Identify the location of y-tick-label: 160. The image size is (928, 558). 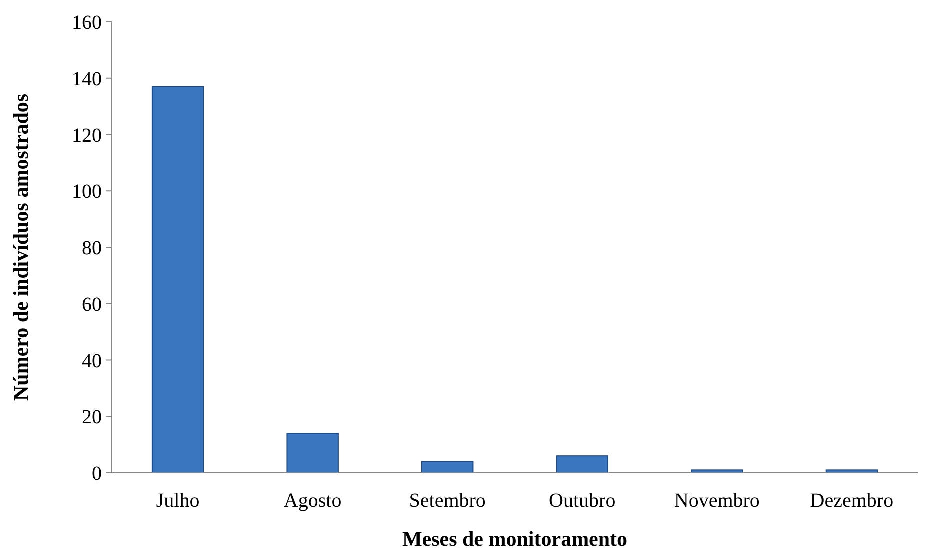
(87, 23).